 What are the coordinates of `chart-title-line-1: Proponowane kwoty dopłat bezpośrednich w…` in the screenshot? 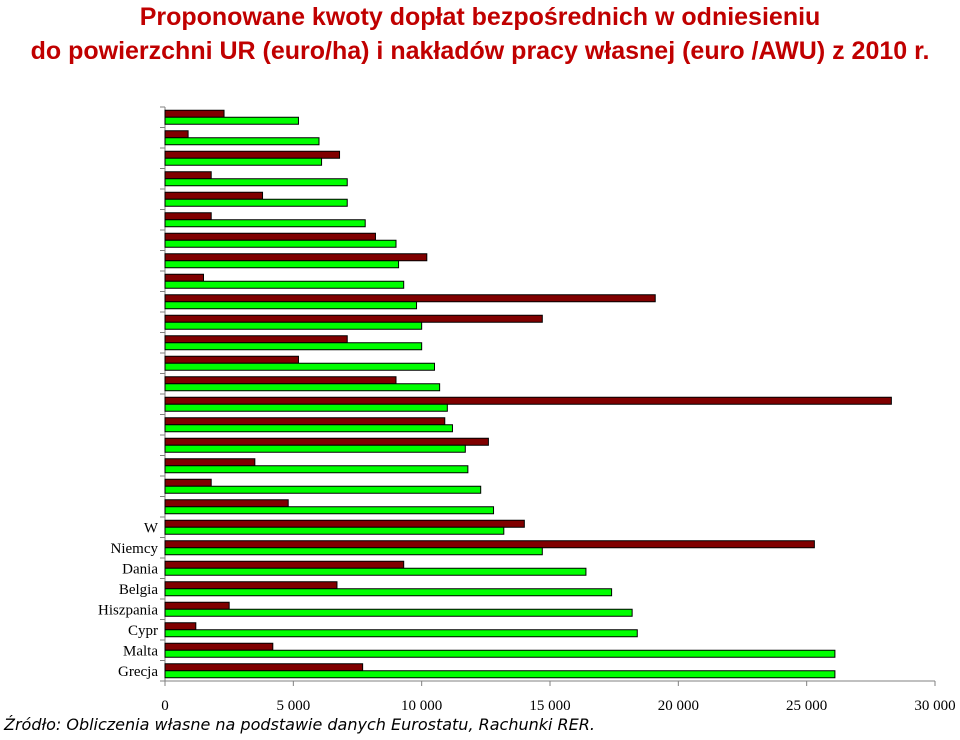 It's located at (480, 17).